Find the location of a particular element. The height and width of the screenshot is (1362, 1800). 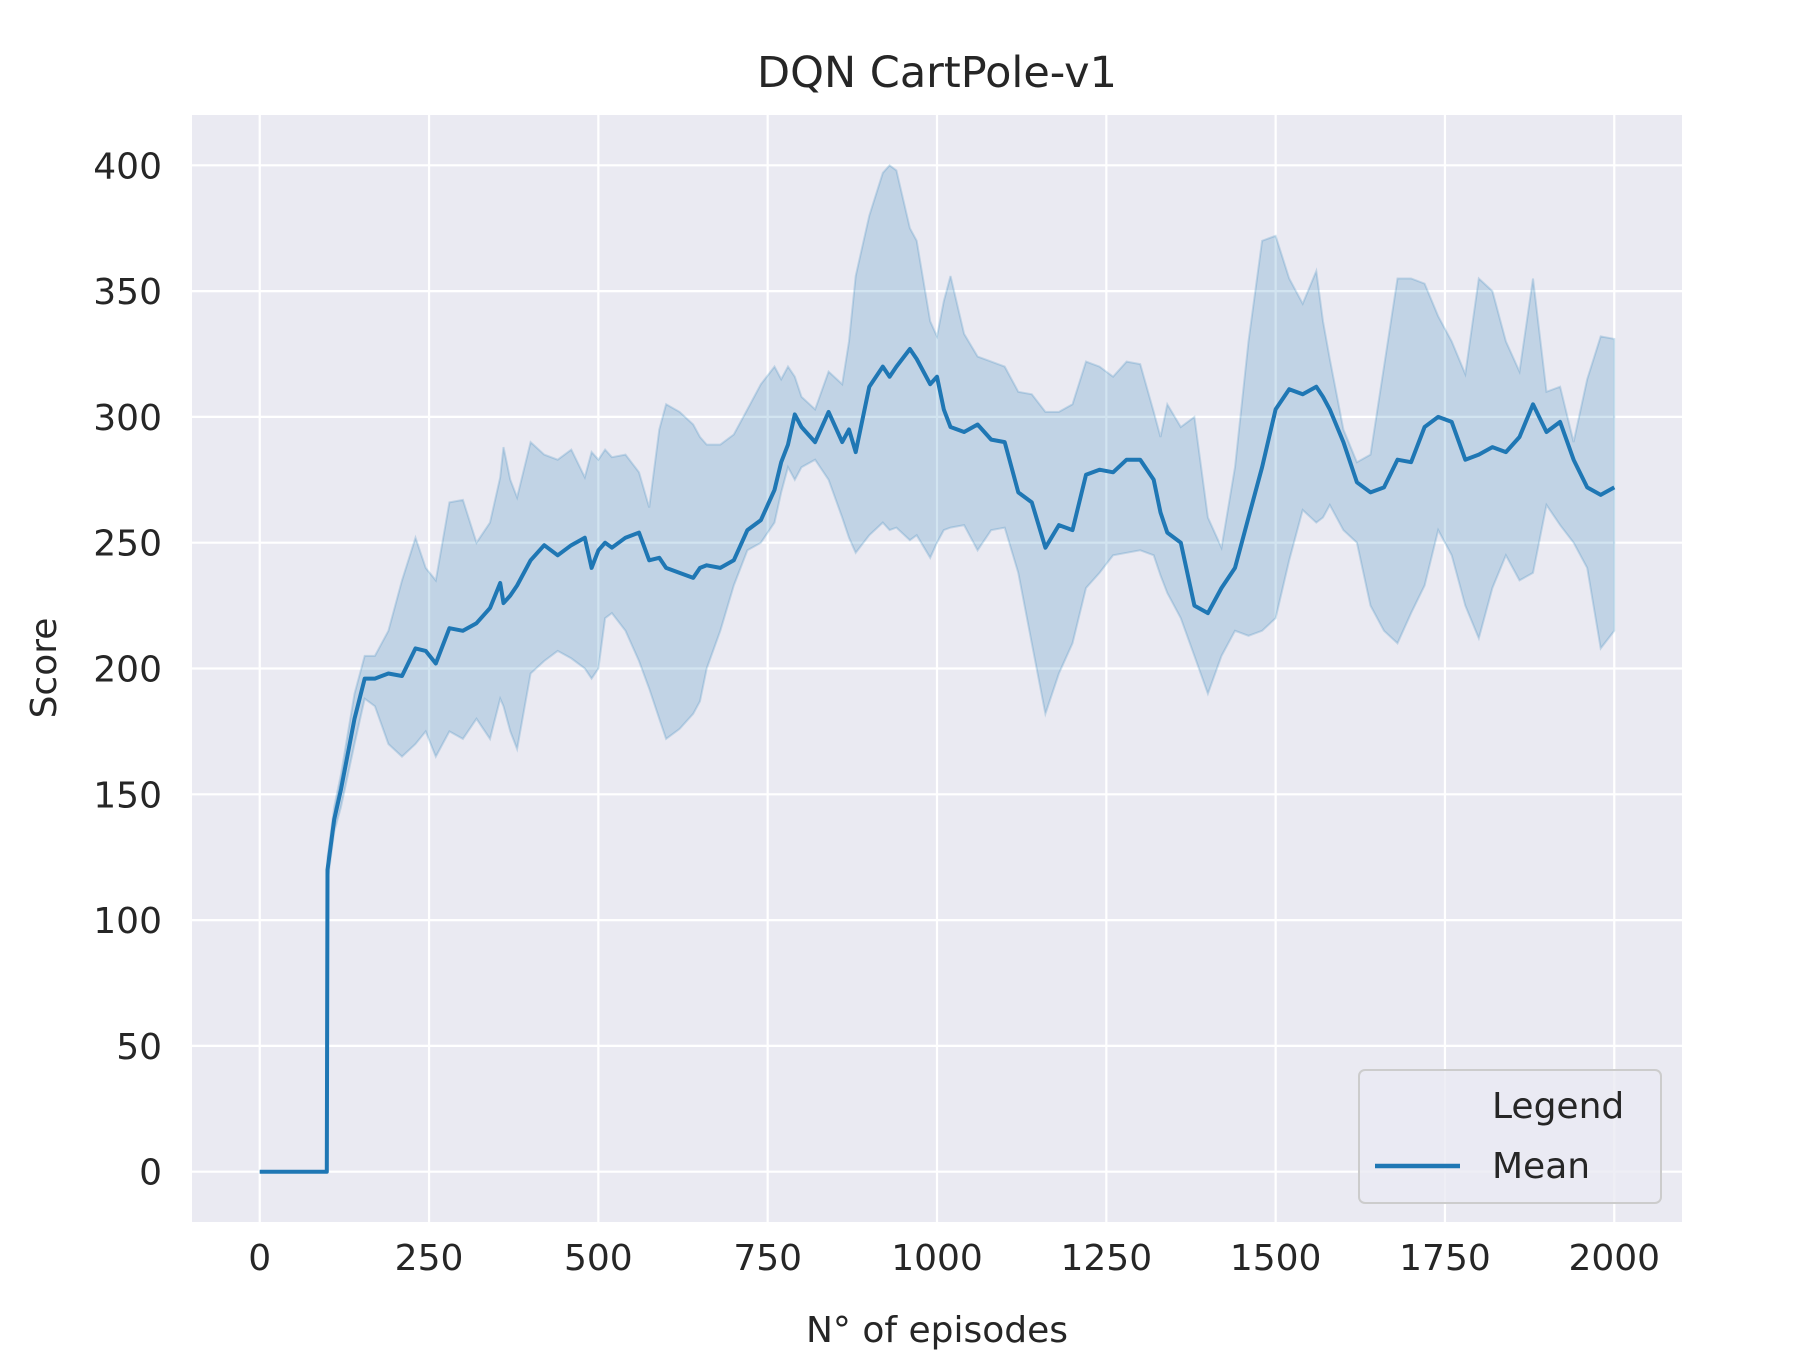

y-tick-label: 150 is located at coordinates (127, 795).